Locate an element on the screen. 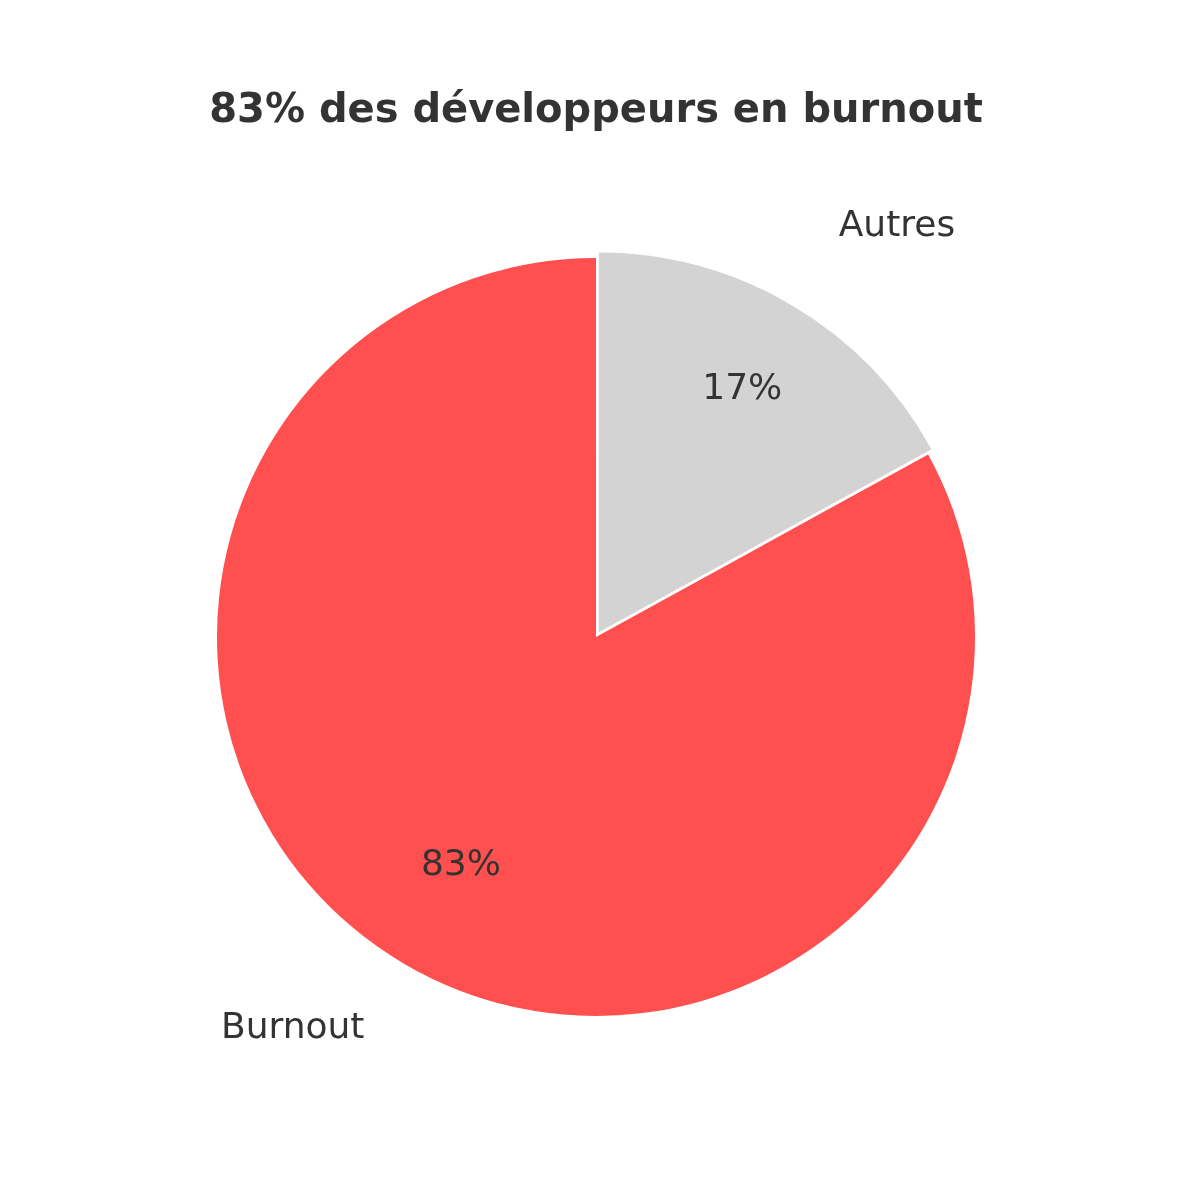 The height and width of the screenshot is (1200, 1200). chart-title: 83% des développeurs en burnout is located at coordinates (596, 108).